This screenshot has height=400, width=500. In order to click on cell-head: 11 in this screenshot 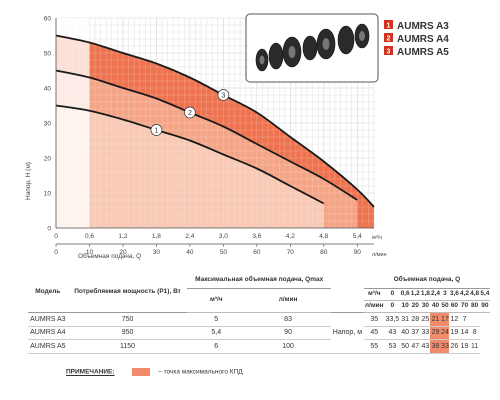, I will do `click(474, 346)`.